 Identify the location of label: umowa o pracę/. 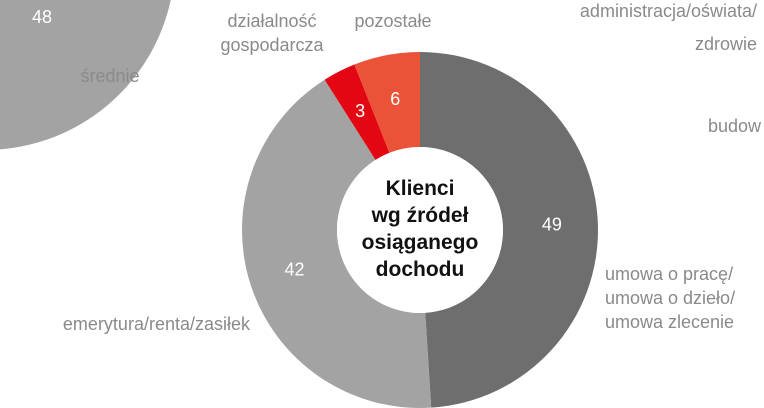
(669, 274).